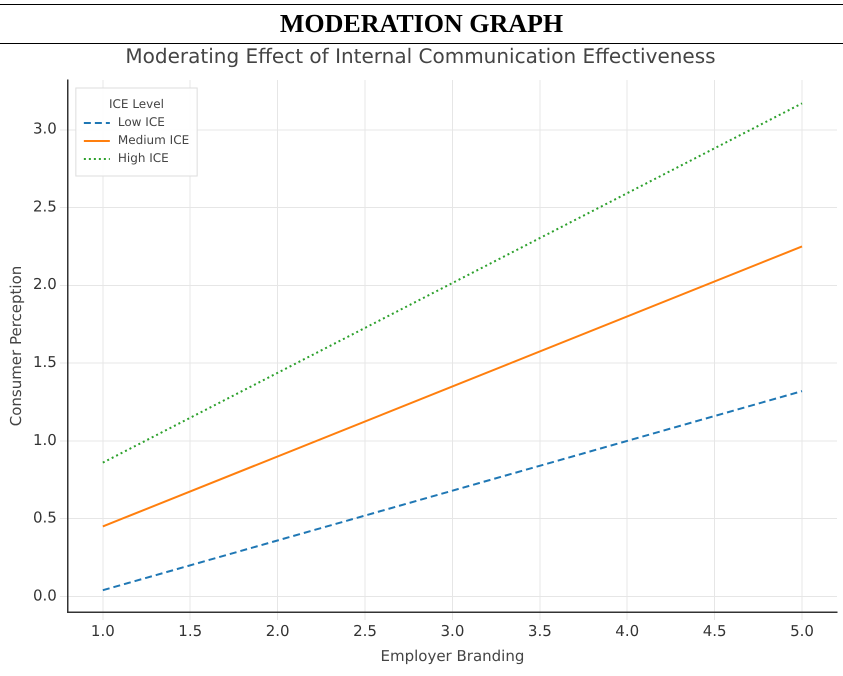  I want to click on legend-label: High ICE, so click(143, 158).